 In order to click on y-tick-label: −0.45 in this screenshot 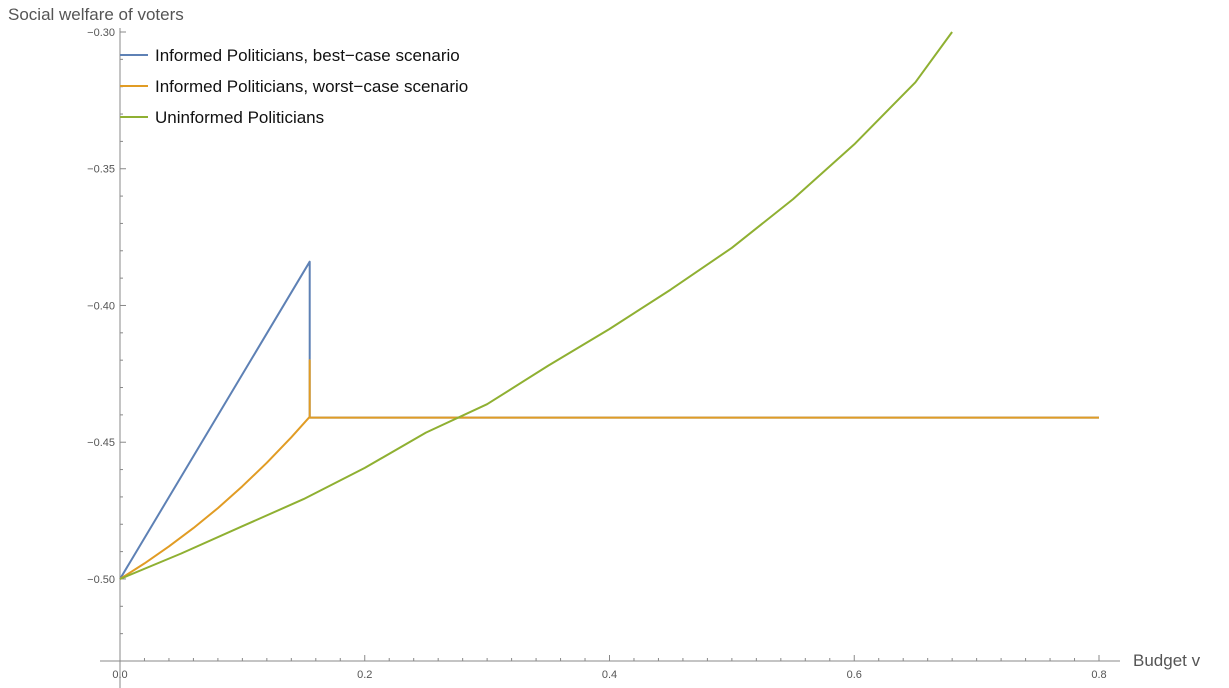, I will do `click(101, 443)`.